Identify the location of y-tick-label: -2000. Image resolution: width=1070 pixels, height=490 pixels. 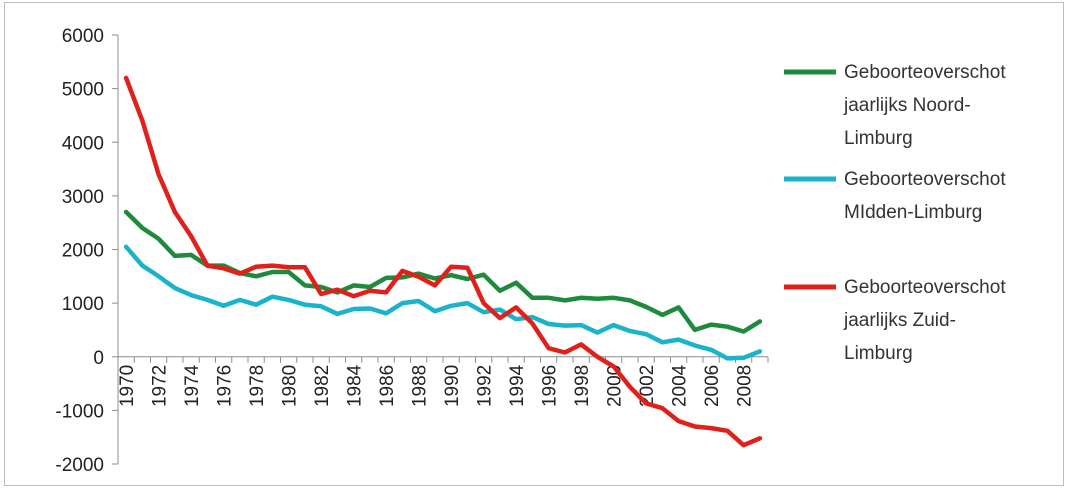
(79, 465).